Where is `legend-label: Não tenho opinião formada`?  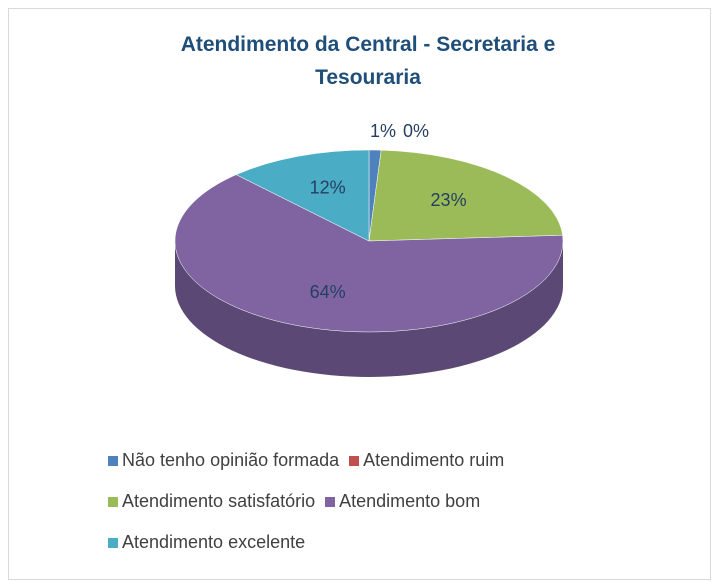 legend-label: Não tenho opinião formada is located at coordinates (231, 460).